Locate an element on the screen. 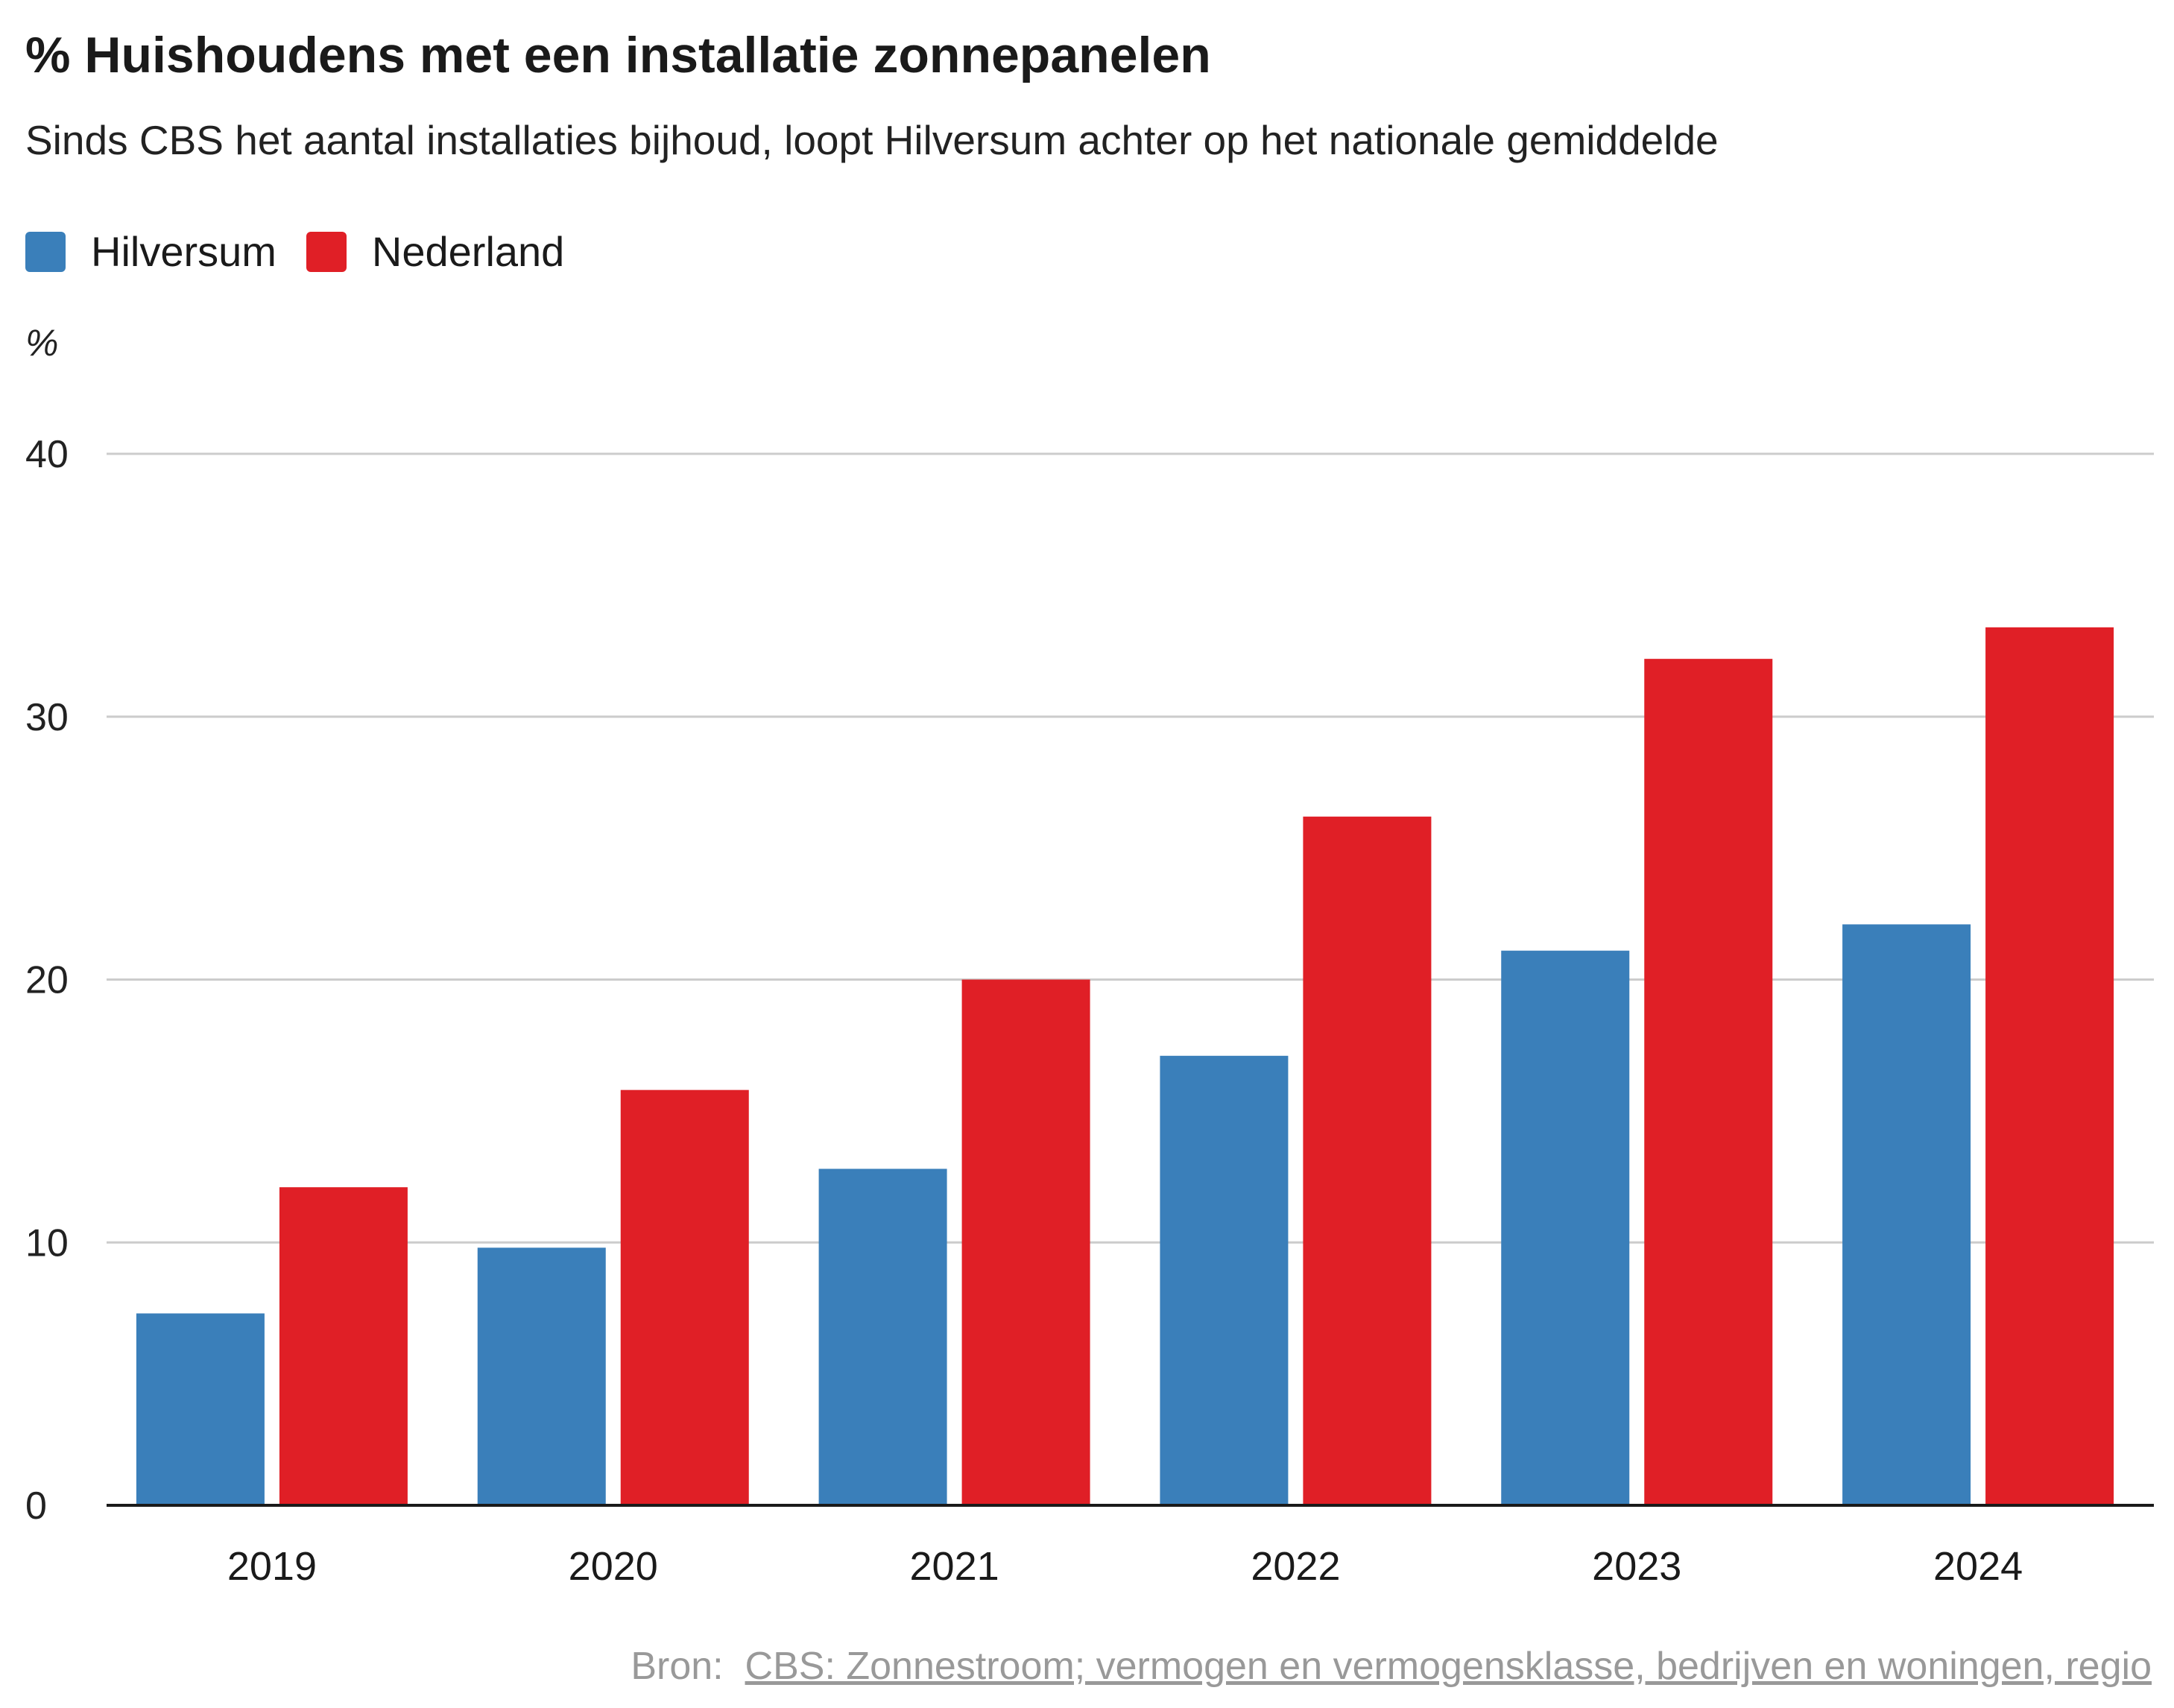  legend-item-nederland: Nederland is located at coordinates (435, 252).